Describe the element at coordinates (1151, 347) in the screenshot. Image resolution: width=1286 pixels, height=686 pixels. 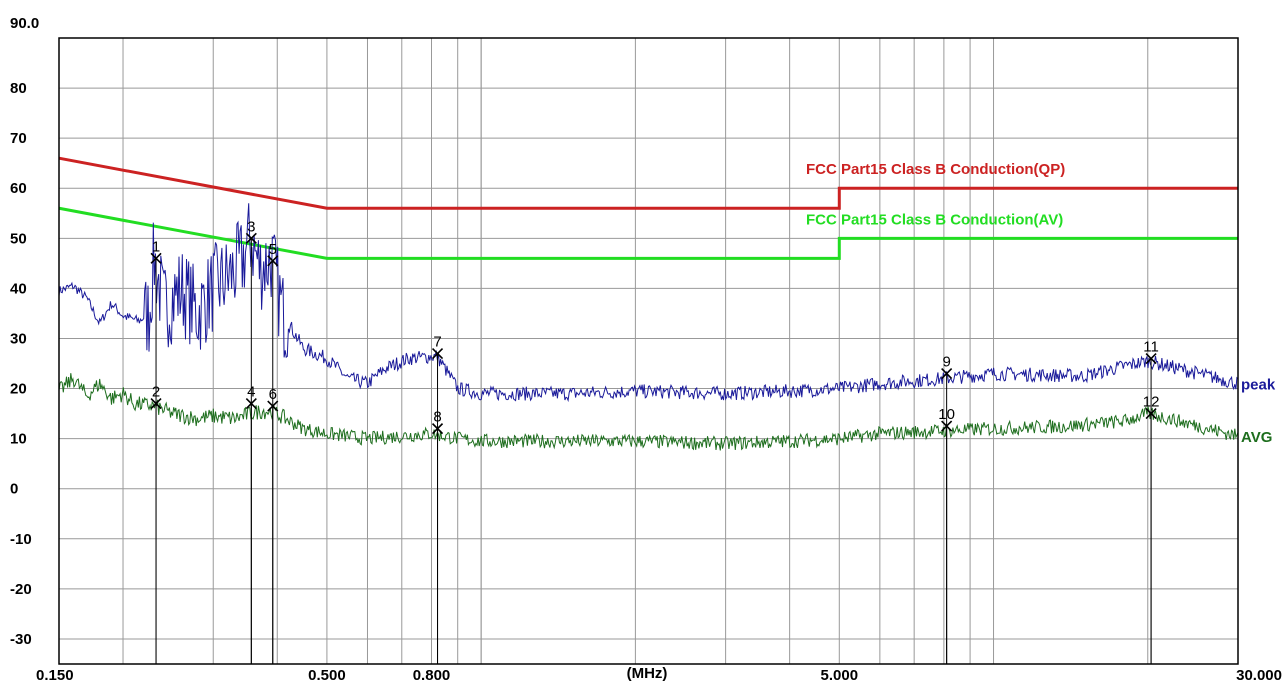
I see `marker-label: 11` at that location.